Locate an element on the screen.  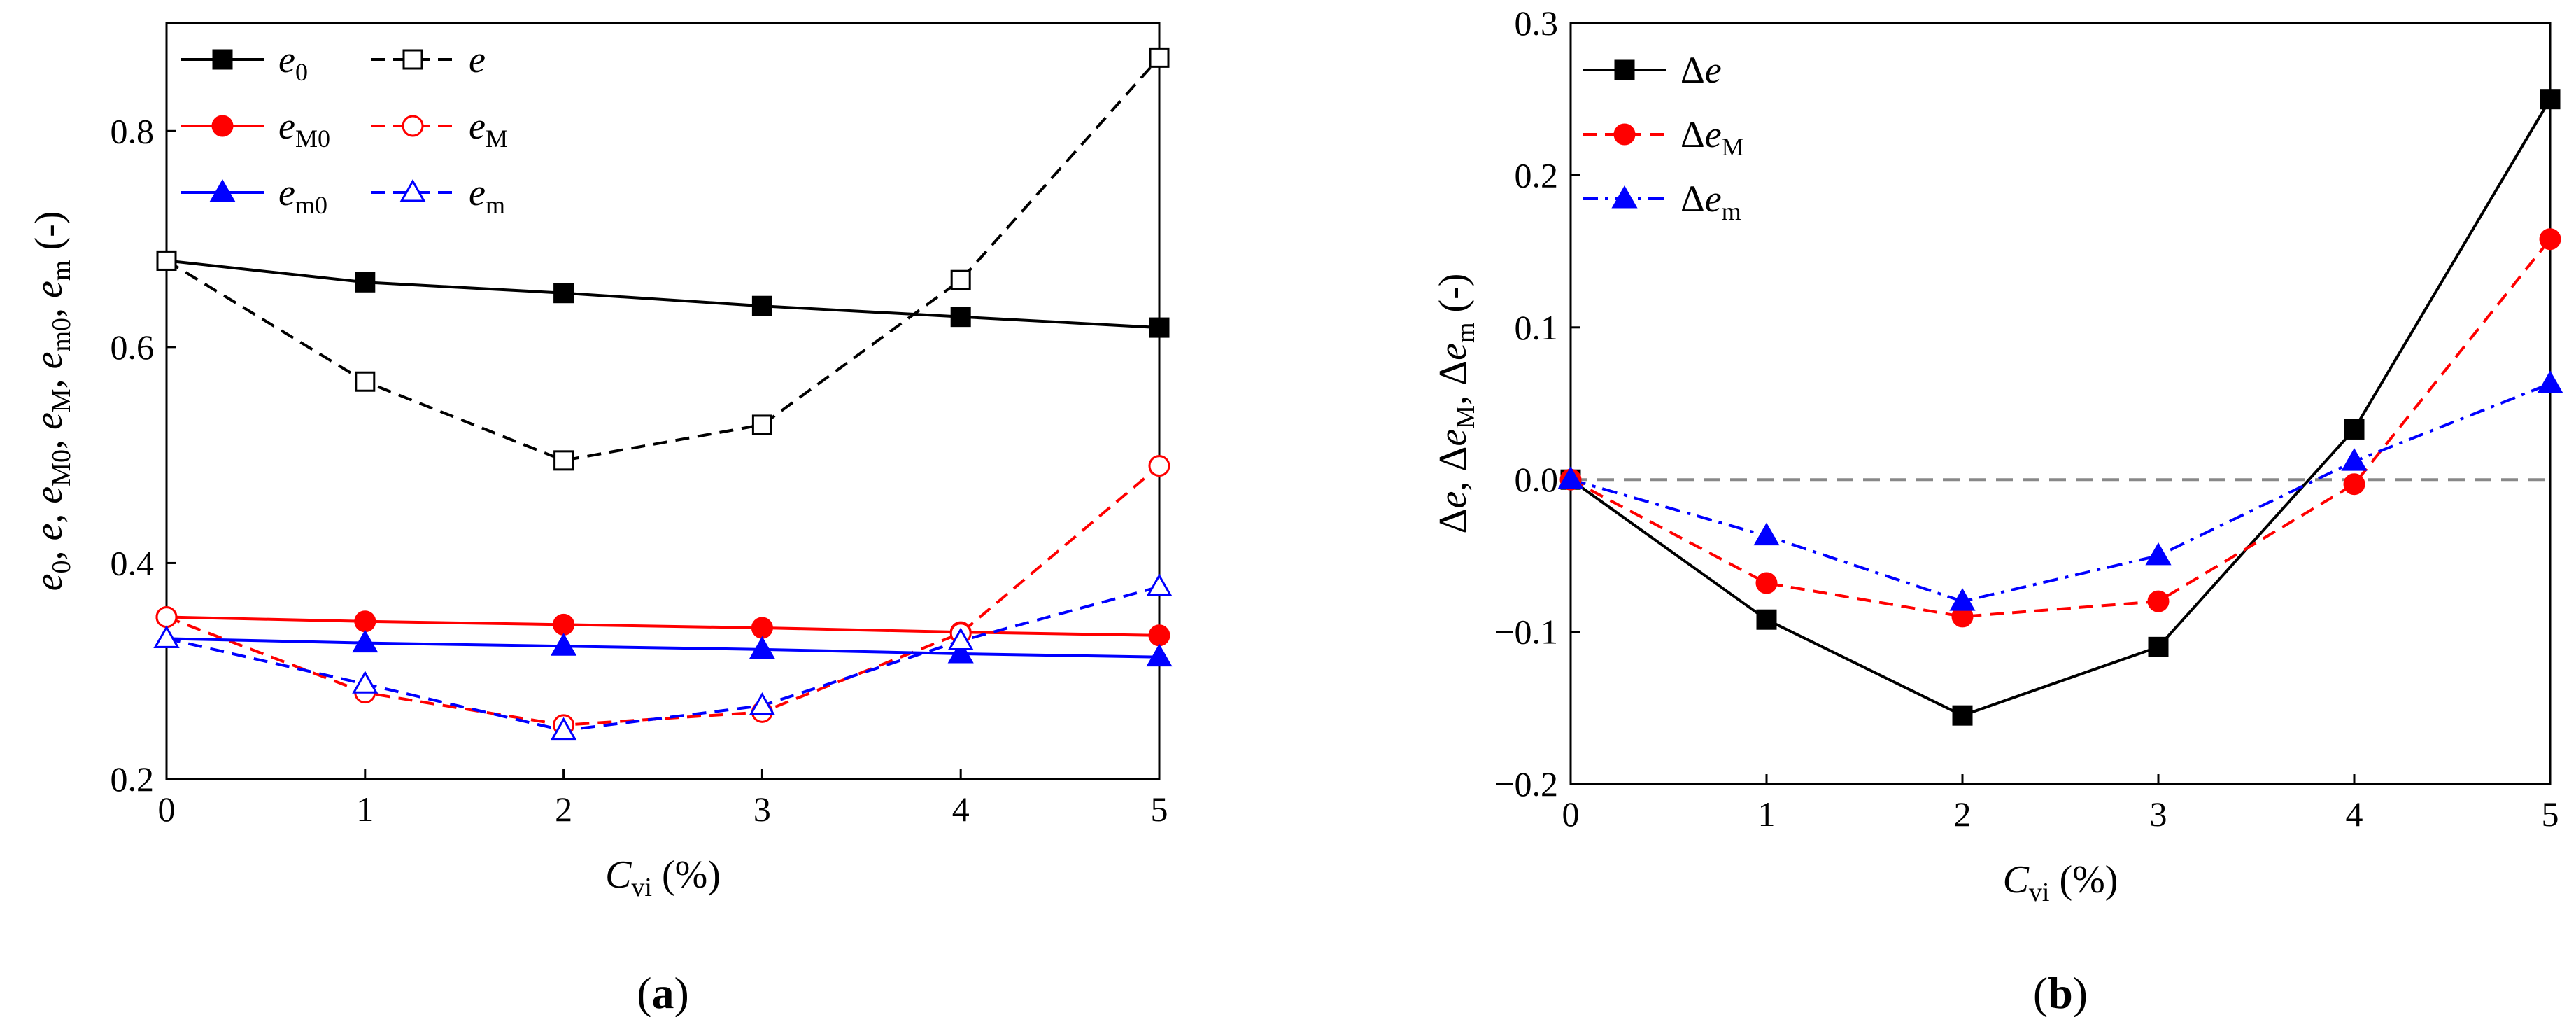
series-line-delta-em is located at coordinates (2060, 492).